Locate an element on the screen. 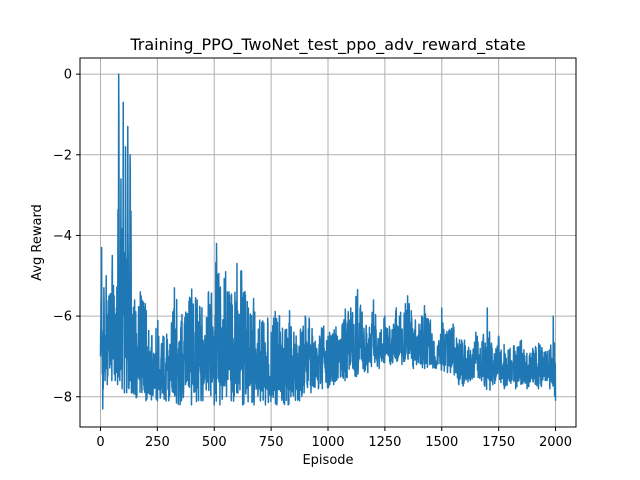 This screenshot has width=640, height=480. y-tick-label: −8 is located at coordinates (62, 397).